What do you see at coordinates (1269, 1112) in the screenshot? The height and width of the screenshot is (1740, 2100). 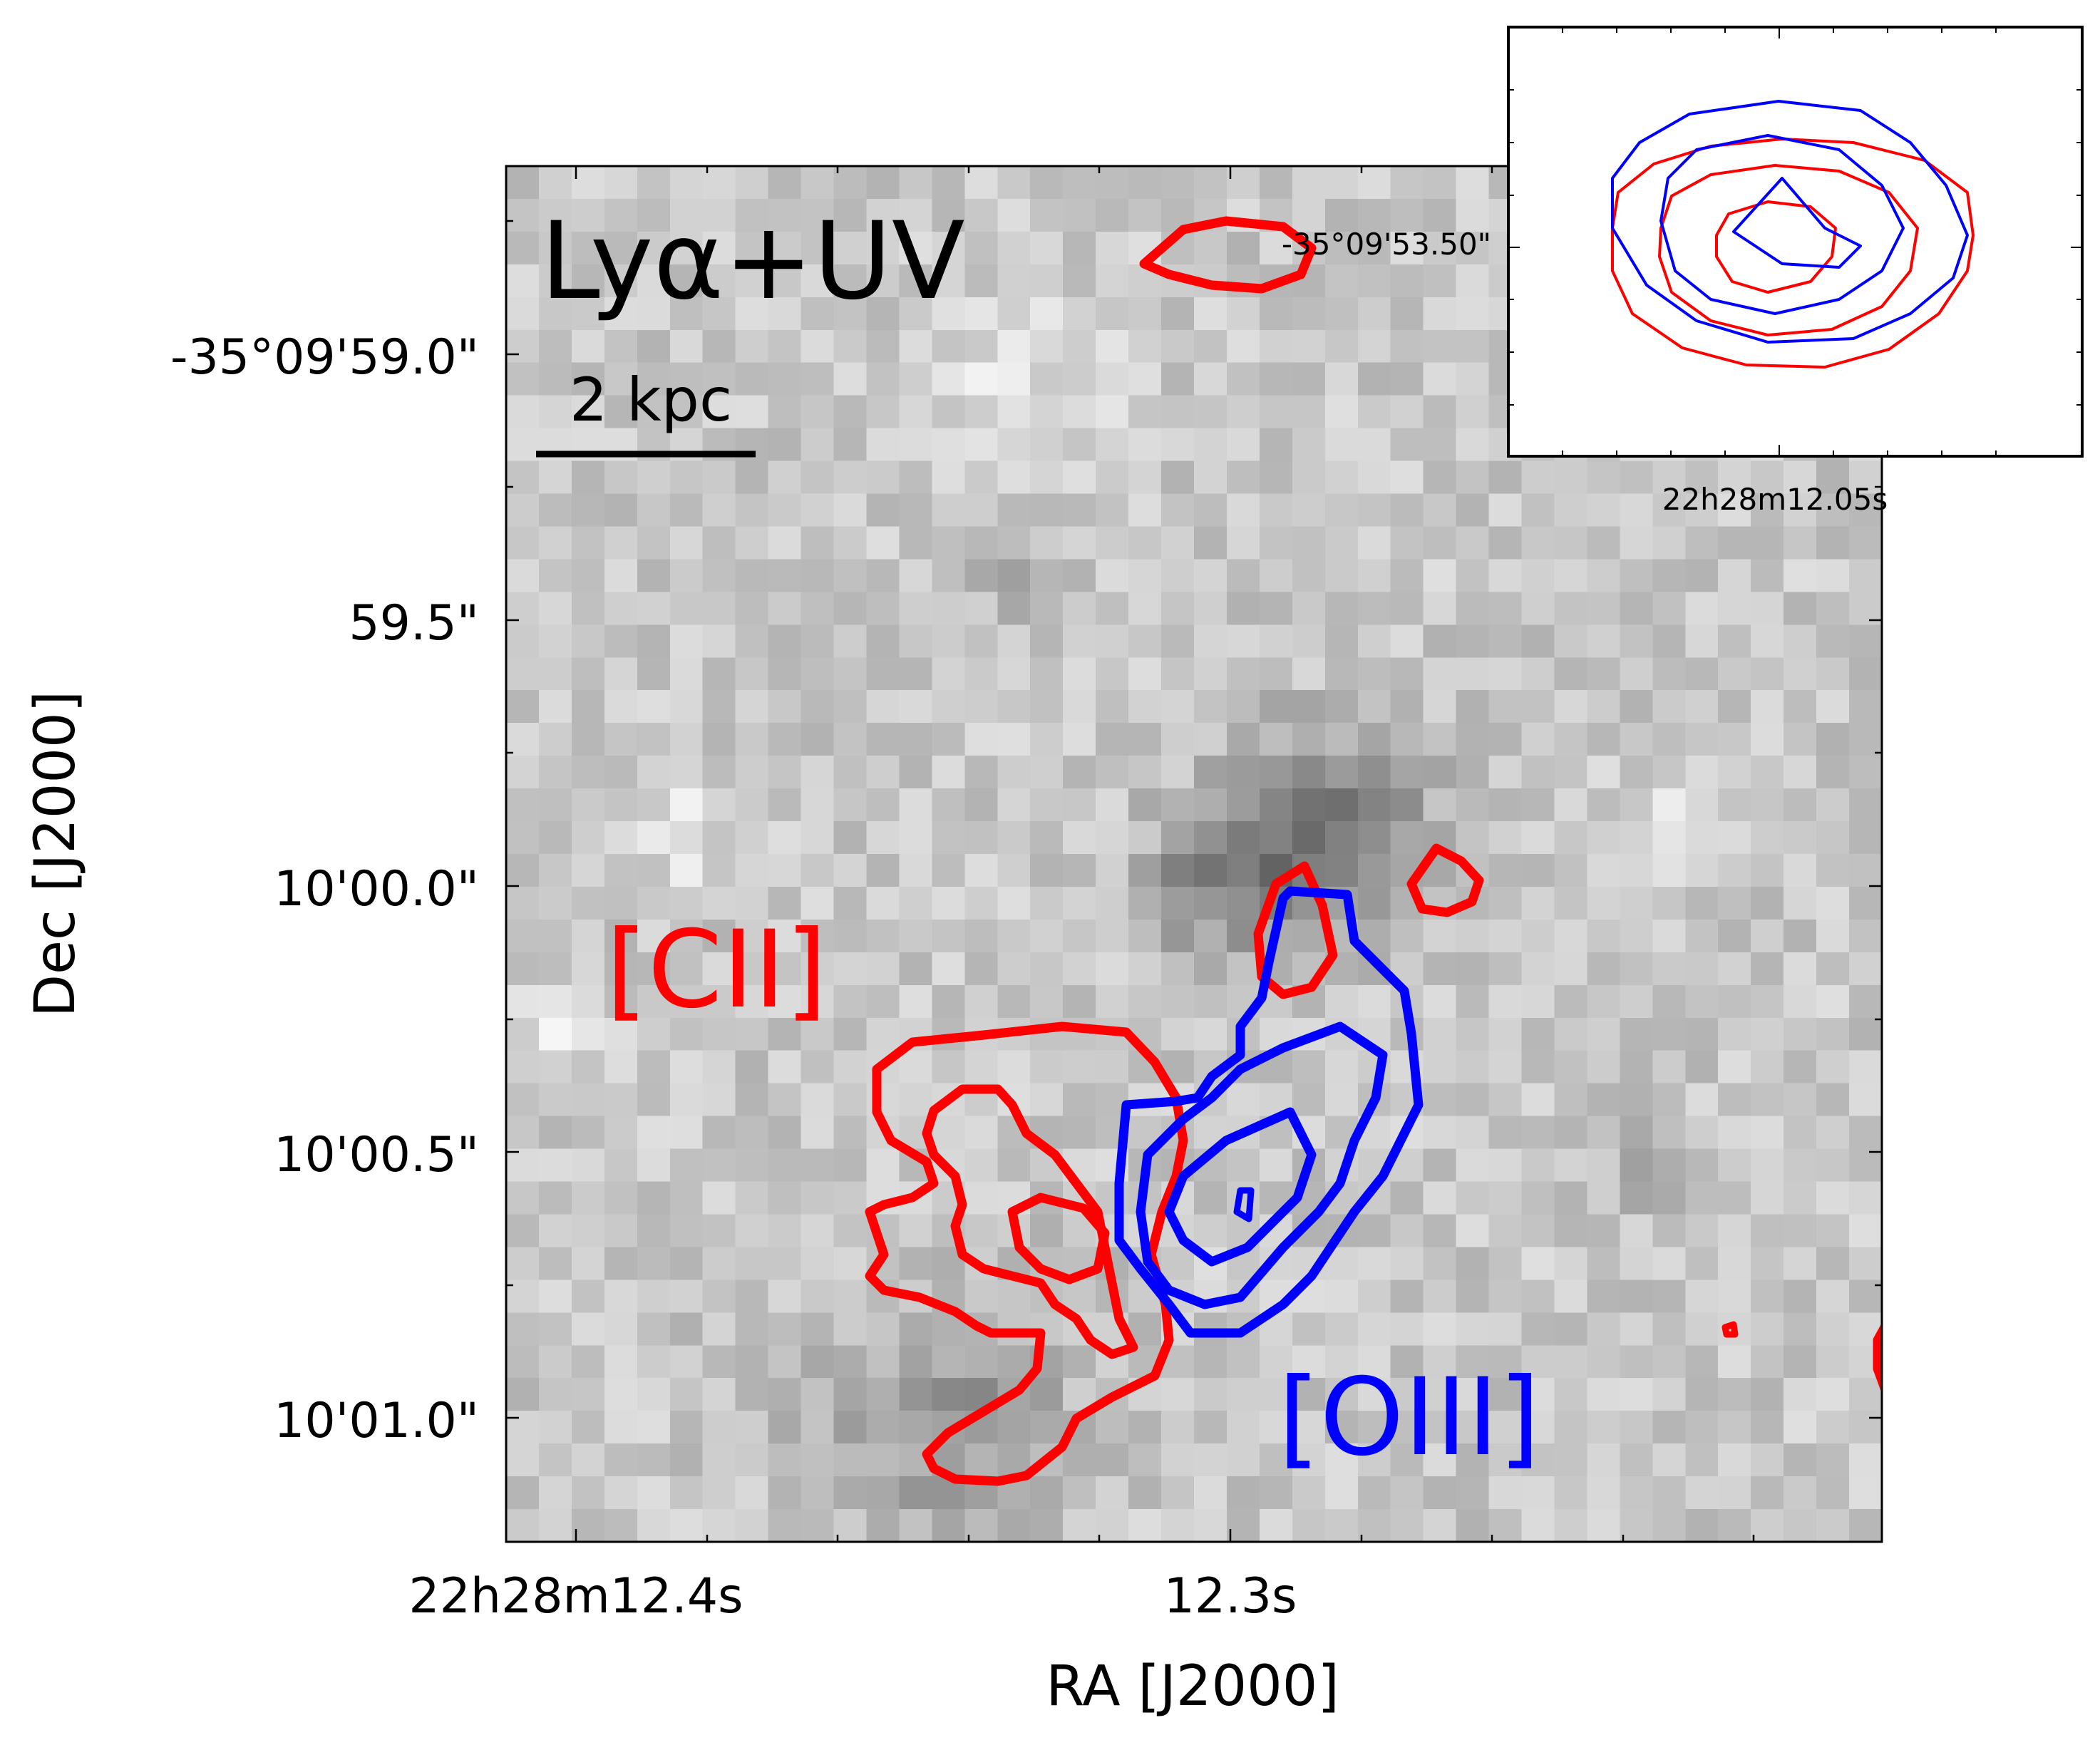 I see `oiii-contour-outer` at bounding box center [1269, 1112].